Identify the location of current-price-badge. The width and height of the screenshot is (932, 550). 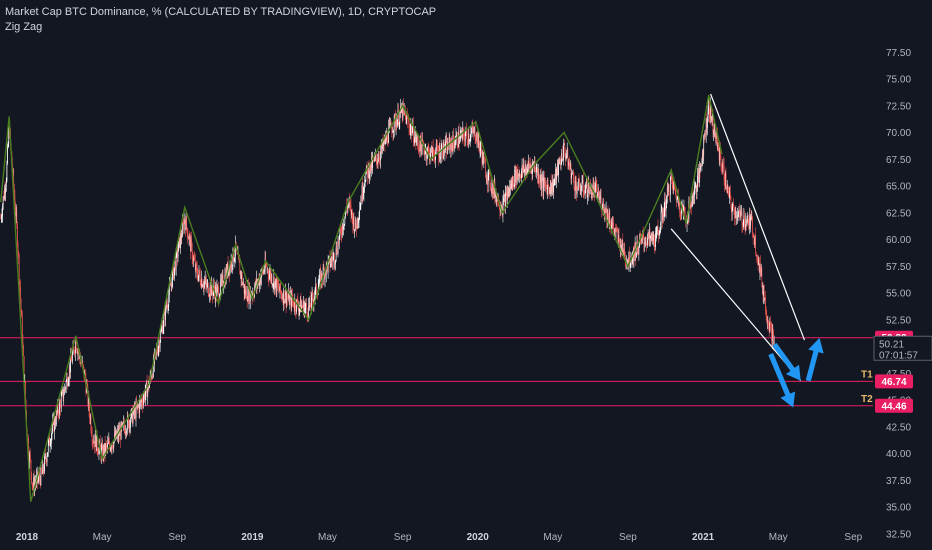
(902, 348).